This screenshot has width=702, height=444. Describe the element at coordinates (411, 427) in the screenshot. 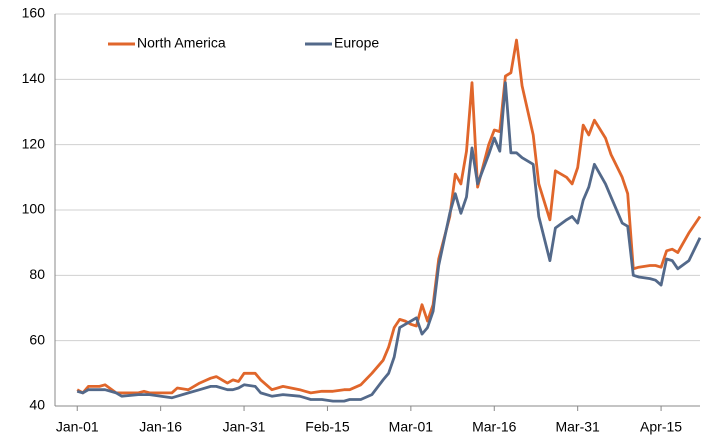

I see `x-tick-label: Mar-01` at that location.